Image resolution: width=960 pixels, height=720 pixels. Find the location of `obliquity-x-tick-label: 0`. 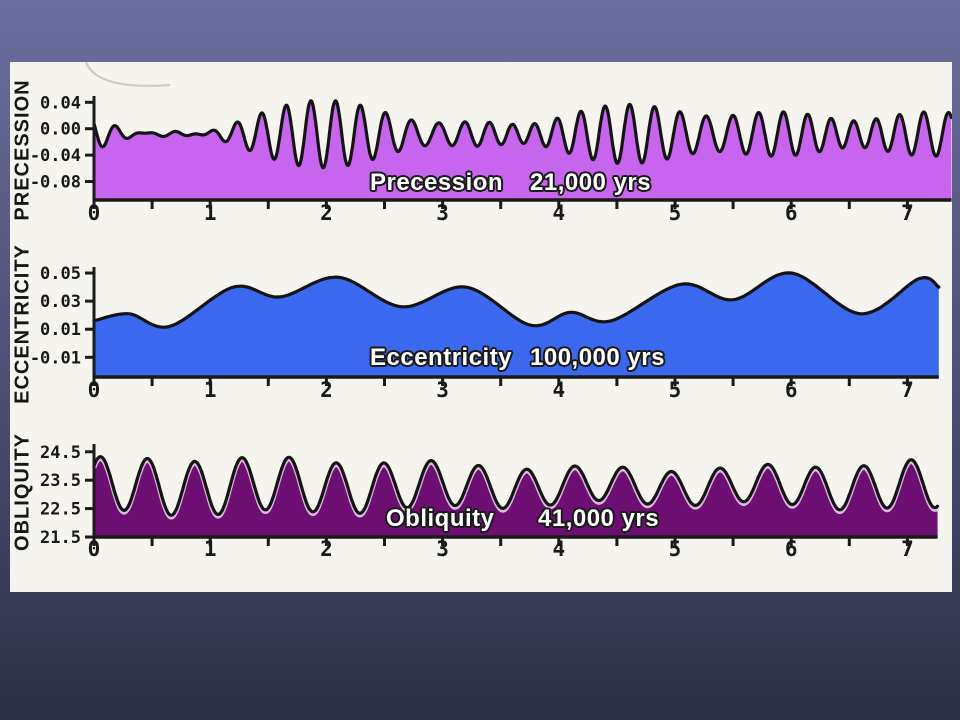

obliquity-x-tick-label: 0 is located at coordinates (94, 549).